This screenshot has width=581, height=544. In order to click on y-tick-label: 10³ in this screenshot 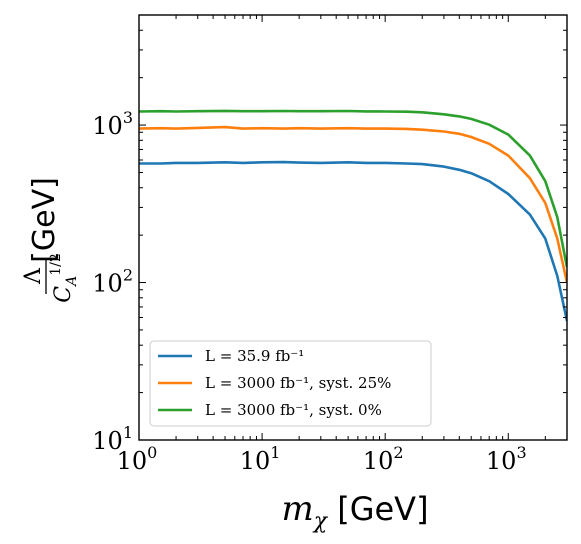, I will do `click(112, 124)`.